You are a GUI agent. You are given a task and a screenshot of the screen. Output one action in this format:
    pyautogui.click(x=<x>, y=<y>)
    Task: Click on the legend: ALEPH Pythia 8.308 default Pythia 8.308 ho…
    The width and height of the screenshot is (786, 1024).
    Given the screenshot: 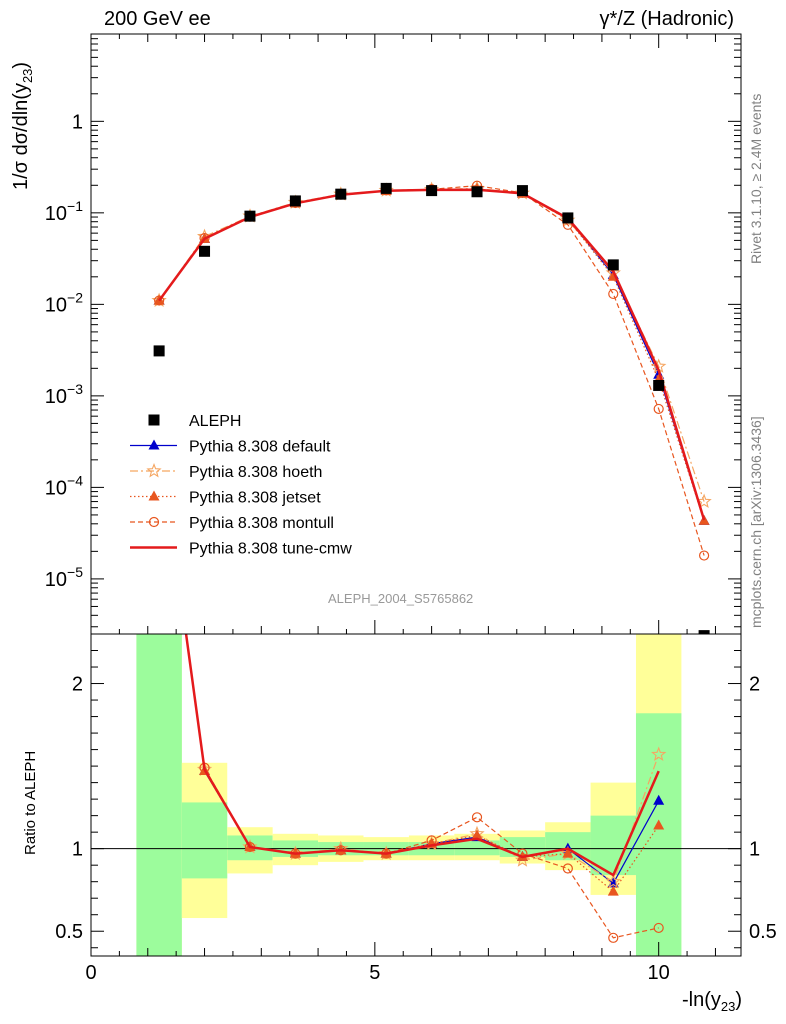 What is the action you would take?
    pyautogui.click(x=241, y=485)
    